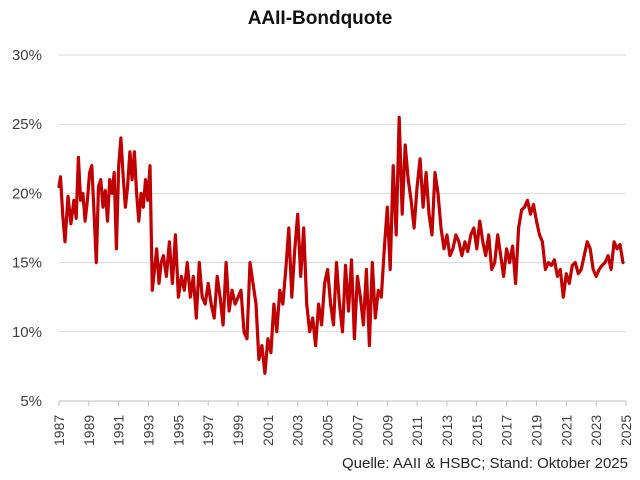 This screenshot has height=480, width=640. What do you see at coordinates (31, 401) in the screenshot?
I see `y-tick-label: 5%` at bounding box center [31, 401].